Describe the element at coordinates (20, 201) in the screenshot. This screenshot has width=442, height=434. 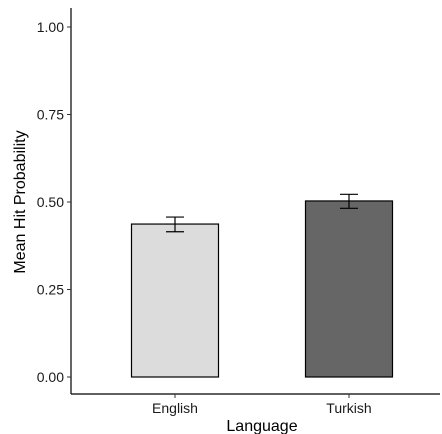
I see `y-axis-title: Mean Hit Probability` at that location.